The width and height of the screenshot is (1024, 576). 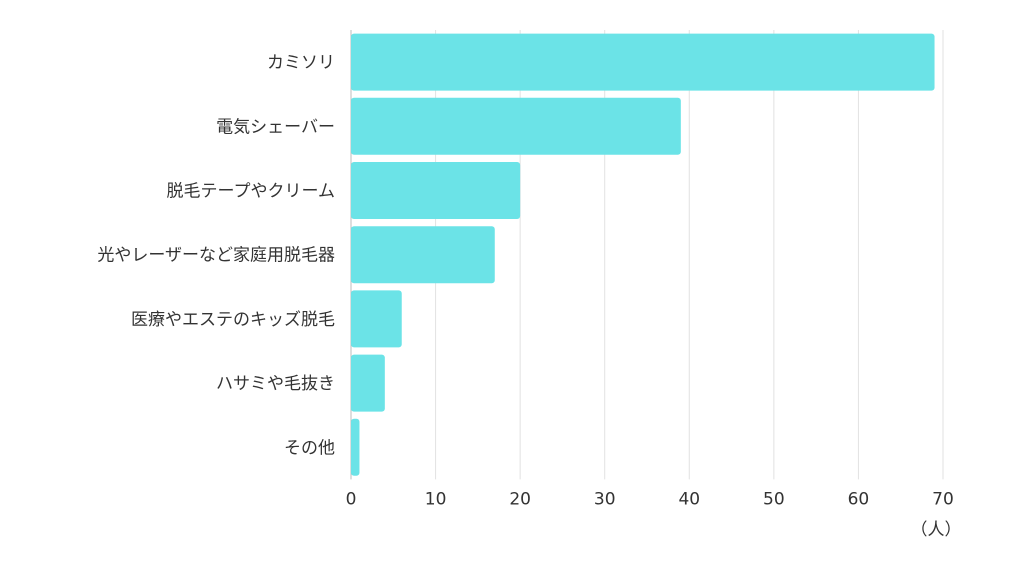 I want to click on category-label: 電気シェーバー, so click(x=275, y=127).